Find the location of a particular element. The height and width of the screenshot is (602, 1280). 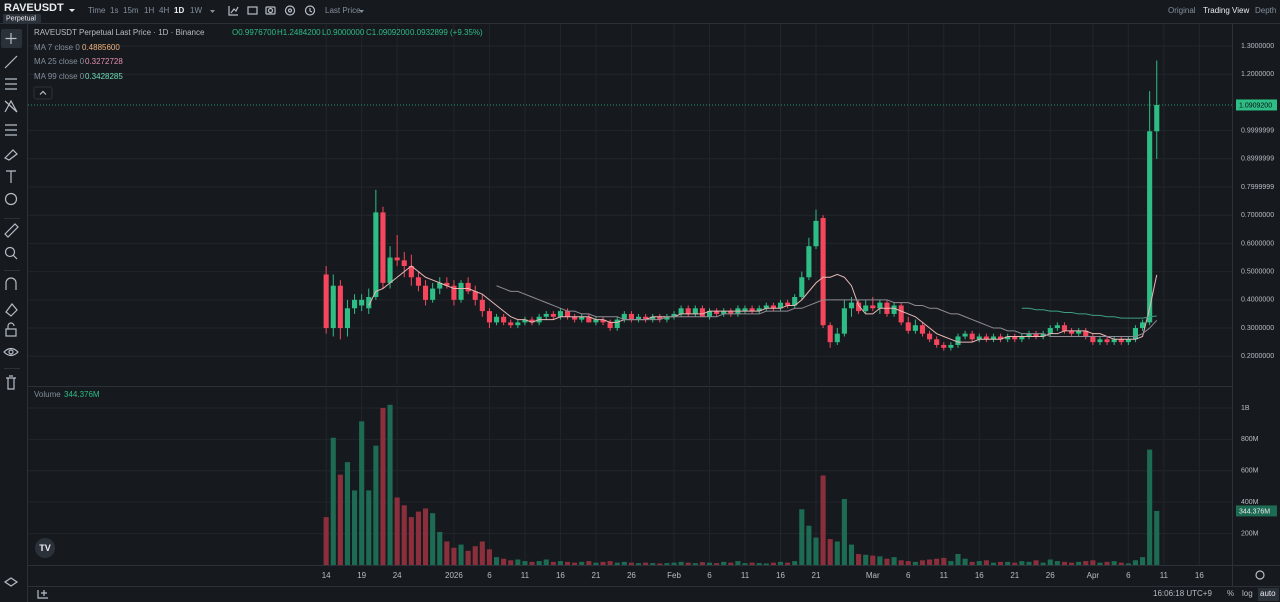

interval: 1W is located at coordinates (196, 10).